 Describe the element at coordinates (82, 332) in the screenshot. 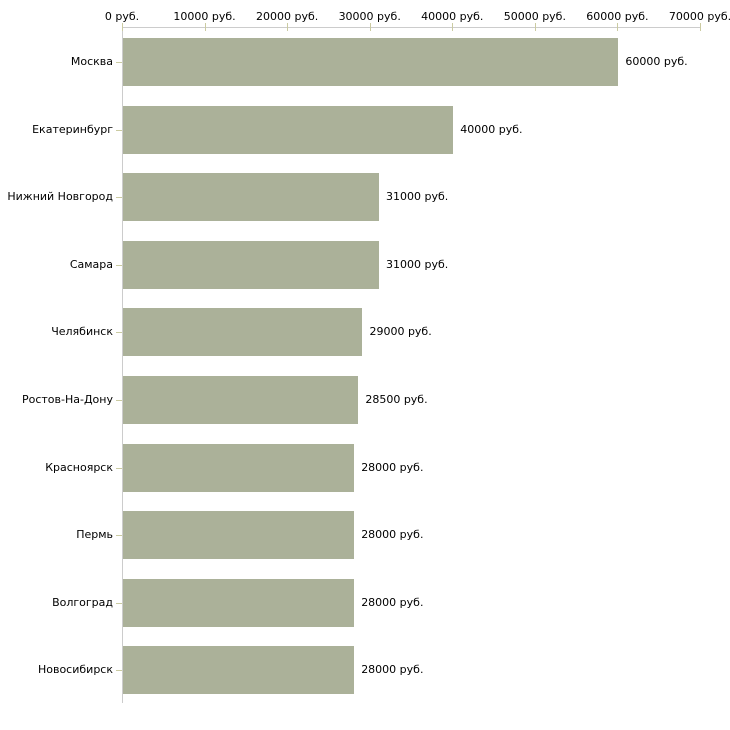

I see `category-label: Челябинск` at that location.